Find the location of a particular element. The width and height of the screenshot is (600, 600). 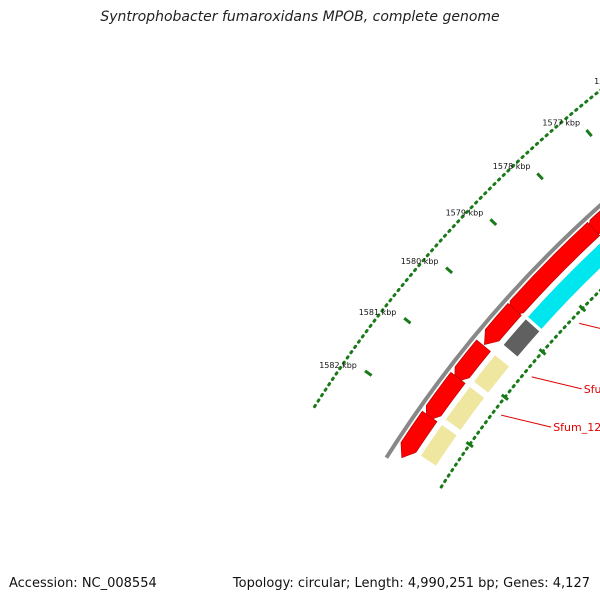

kbp-tick-label: 1578 kbp is located at coordinates (512, 166).